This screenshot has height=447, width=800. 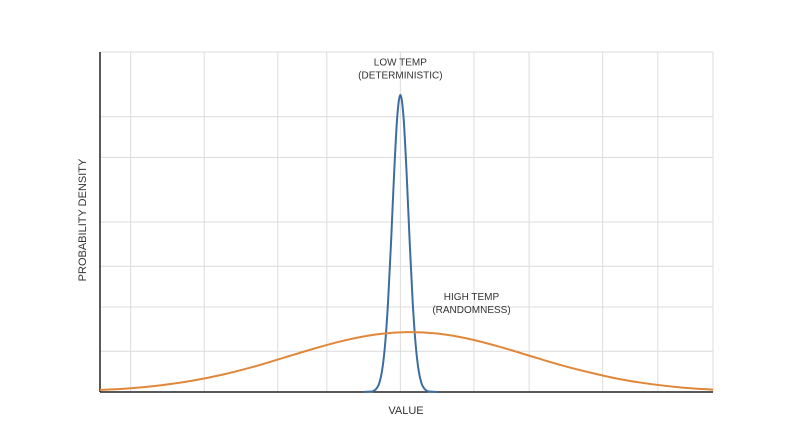 What do you see at coordinates (471, 310) in the screenshot?
I see `annotation: (RANDOMNESS)` at bounding box center [471, 310].